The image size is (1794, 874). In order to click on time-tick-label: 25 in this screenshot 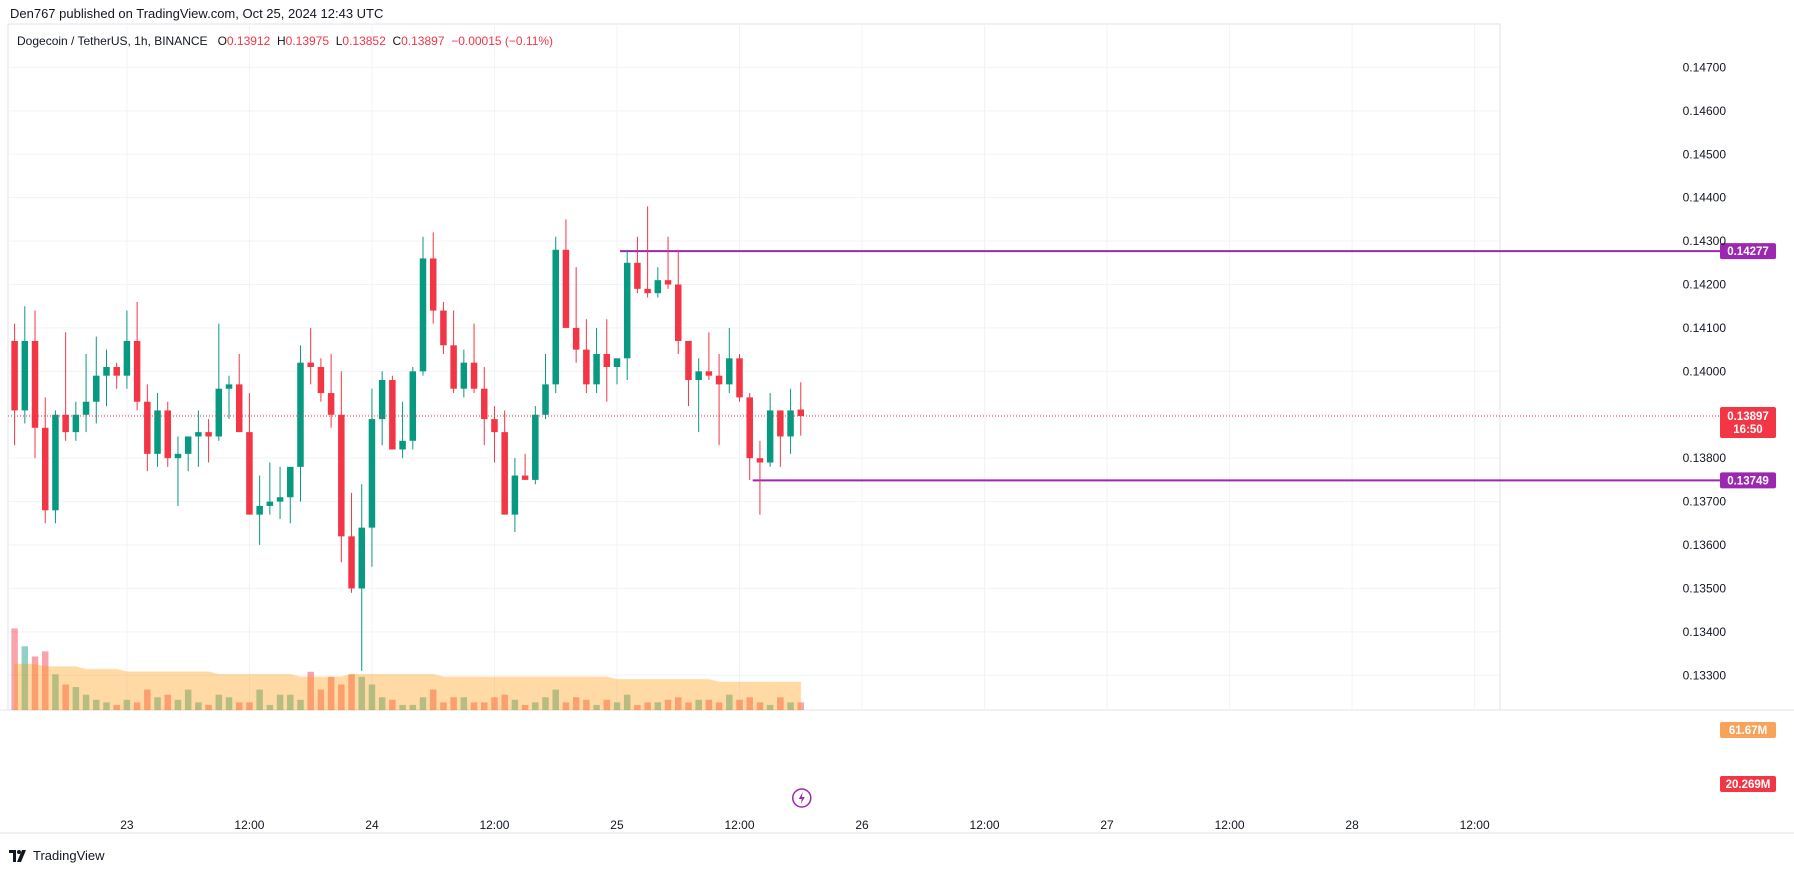, I will do `click(617, 825)`.